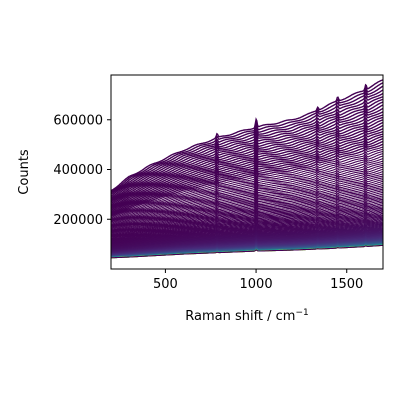 This screenshot has width=400, height=400. What do you see at coordinates (78, 120) in the screenshot?
I see `y-tick-label: 600000` at bounding box center [78, 120].